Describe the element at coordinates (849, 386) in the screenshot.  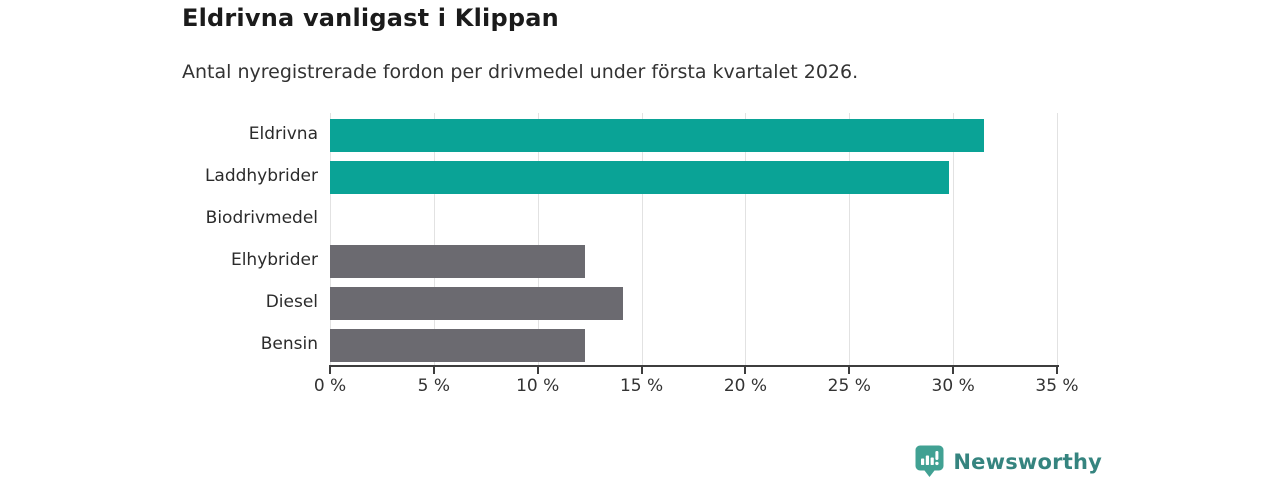
I see `axis-tick-label: 25 %` at that location.